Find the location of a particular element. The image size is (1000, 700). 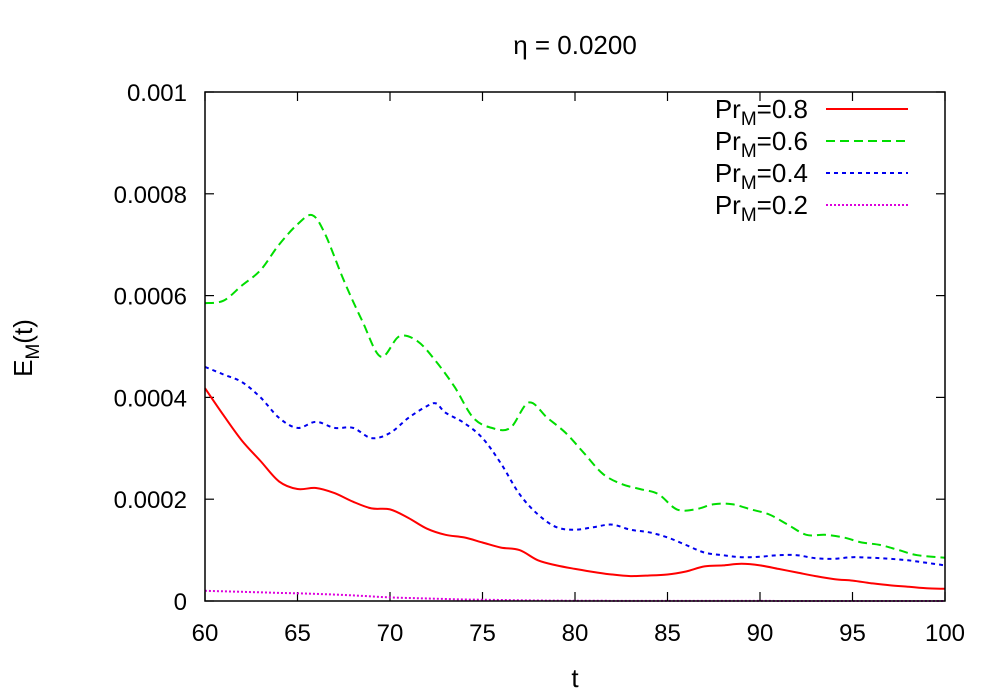

x-tick-label: 80 is located at coordinates (575, 633).